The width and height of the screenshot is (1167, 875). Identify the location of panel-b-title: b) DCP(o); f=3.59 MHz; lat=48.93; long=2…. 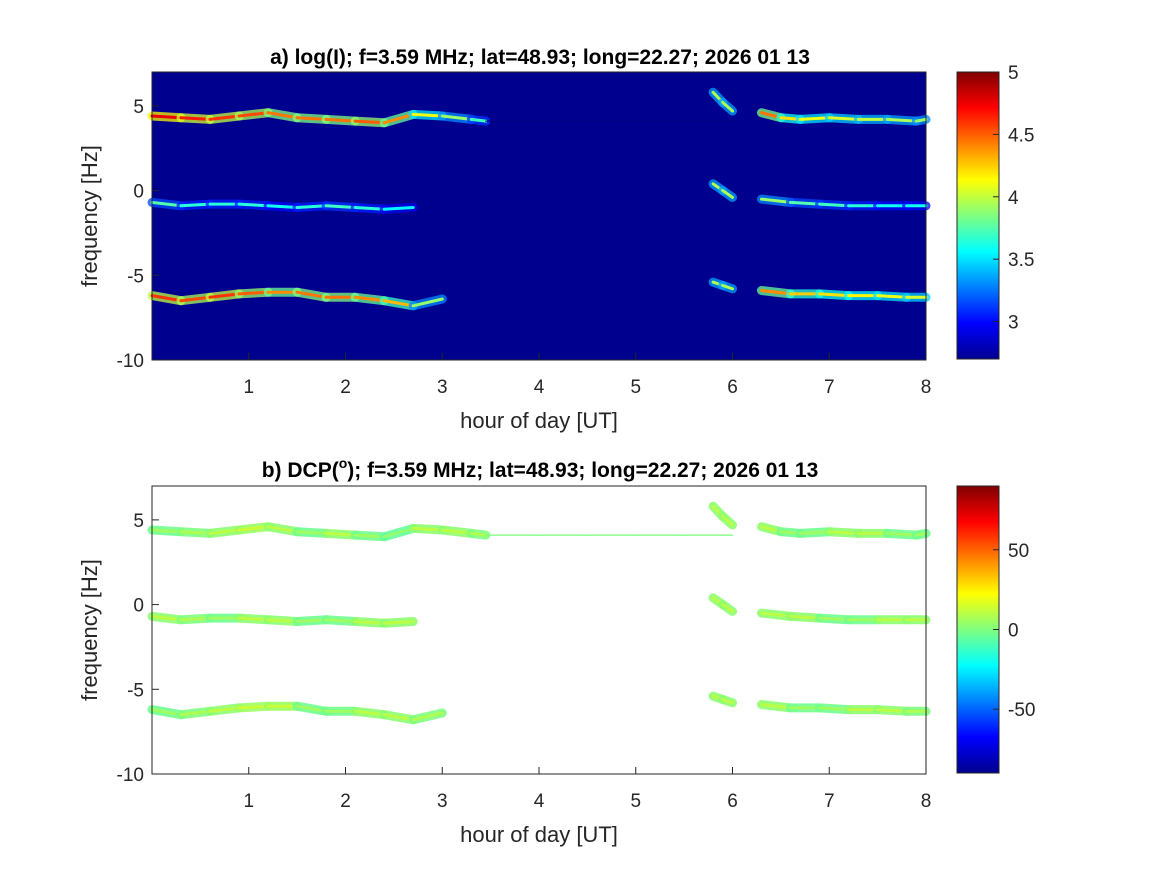
(540, 468).